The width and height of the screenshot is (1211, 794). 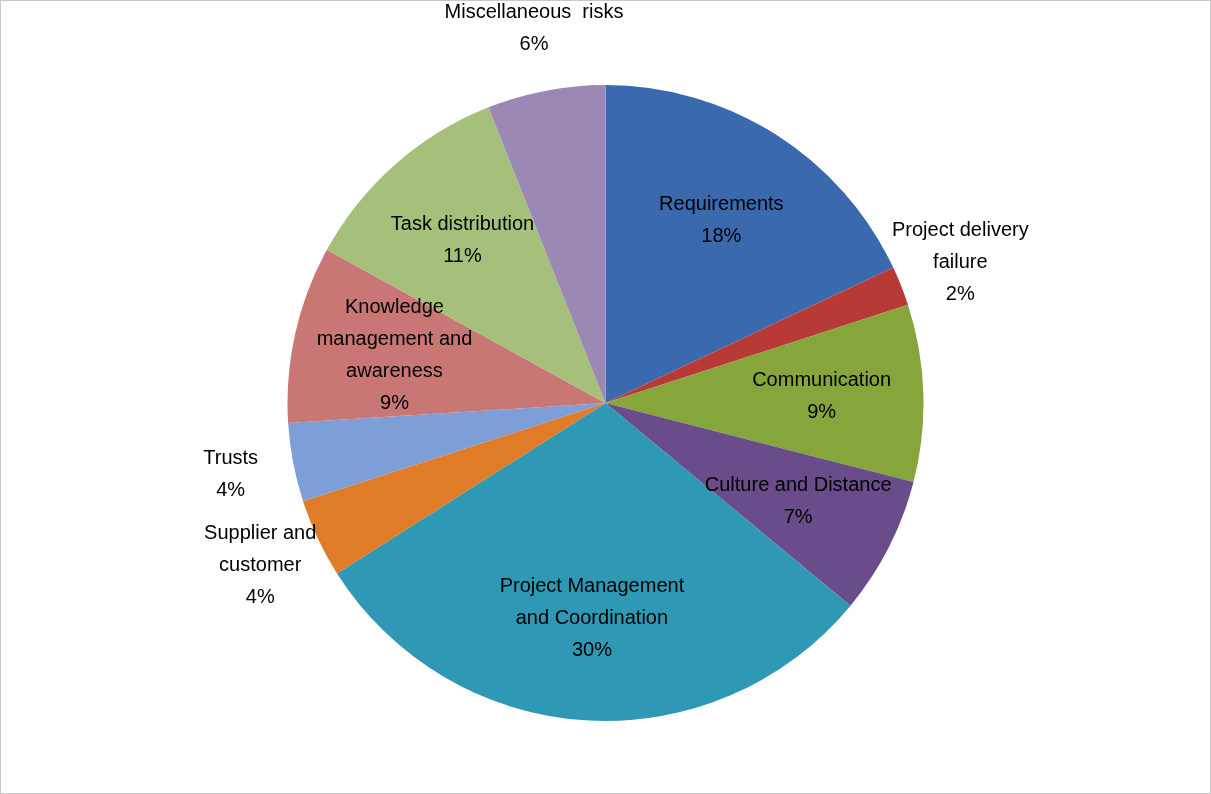 I want to click on data-label: 2%, so click(x=960, y=293).